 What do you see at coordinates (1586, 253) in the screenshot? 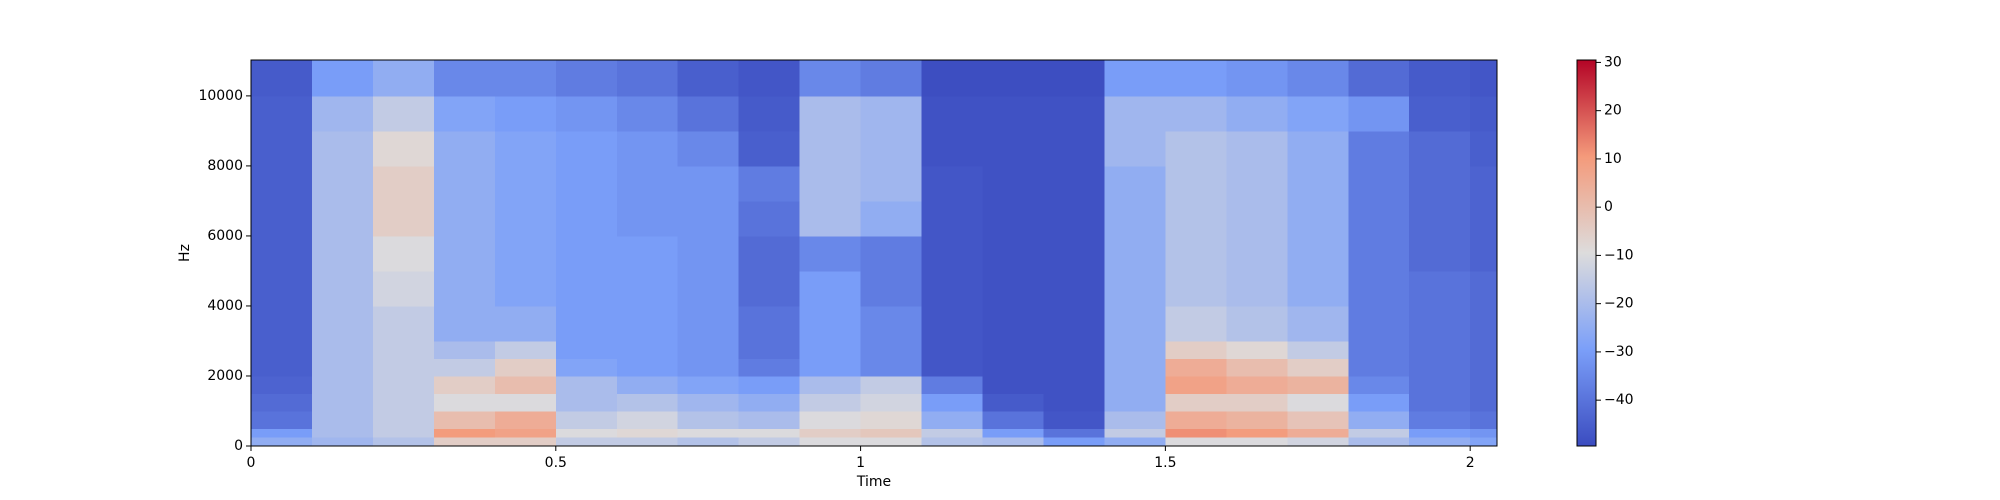
I see `colorbar` at bounding box center [1586, 253].